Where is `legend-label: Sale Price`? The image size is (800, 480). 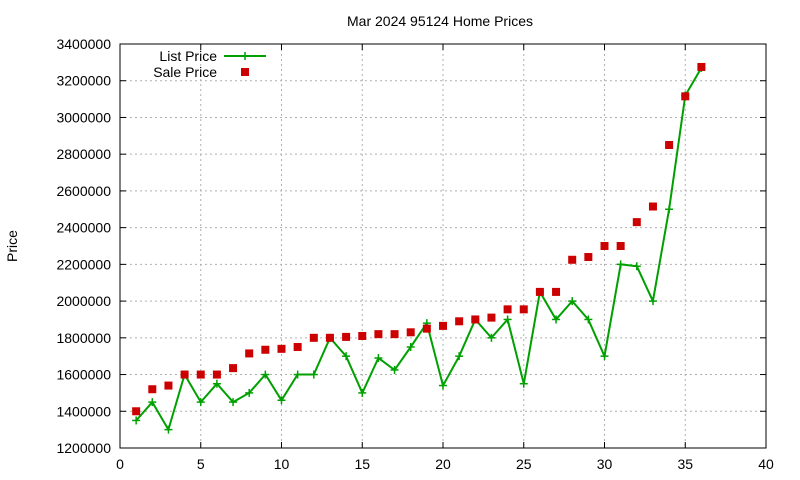
legend-label: Sale Price is located at coordinates (185, 72).